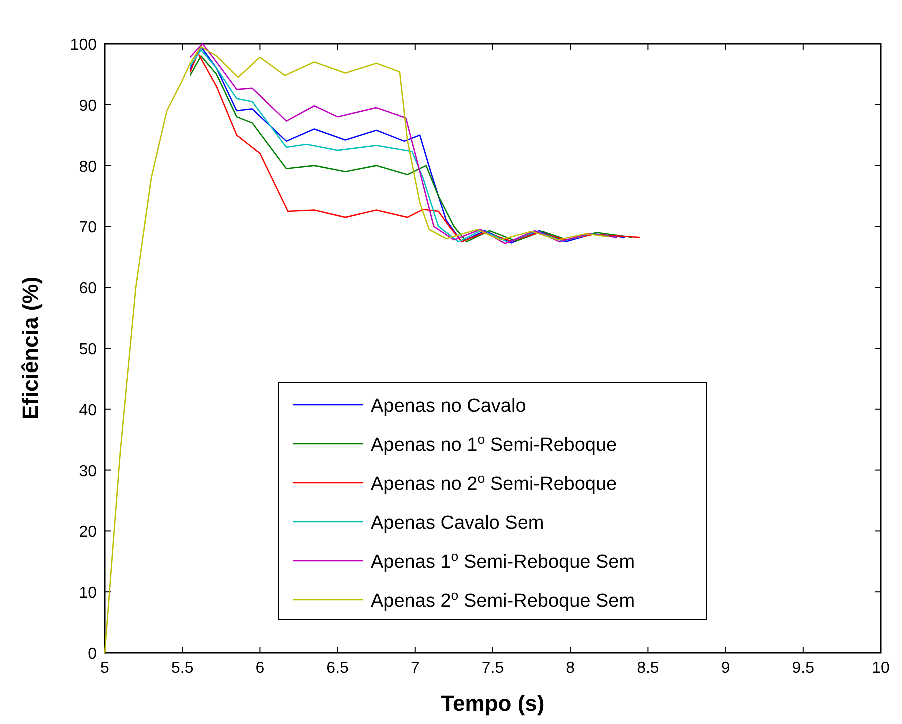 The image size is (902, 724). What do you see at coordinates (88, 593) in the screenshot?
I see `y-tick-label: 10` at bounding box center [88, 593].